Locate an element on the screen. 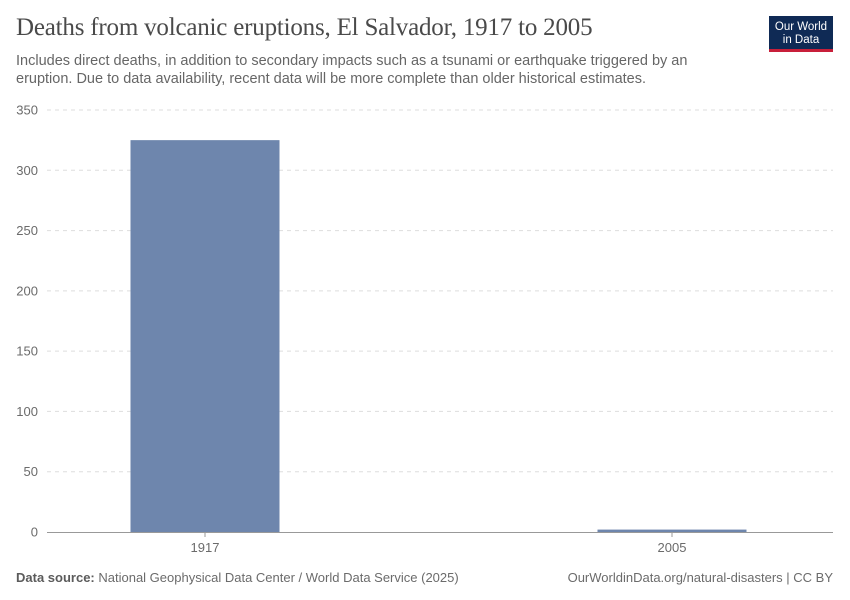 Image resolution: width=850 pixels, height=600 pixels. y-tick-label: 100 is located at coordinates (27, 411).